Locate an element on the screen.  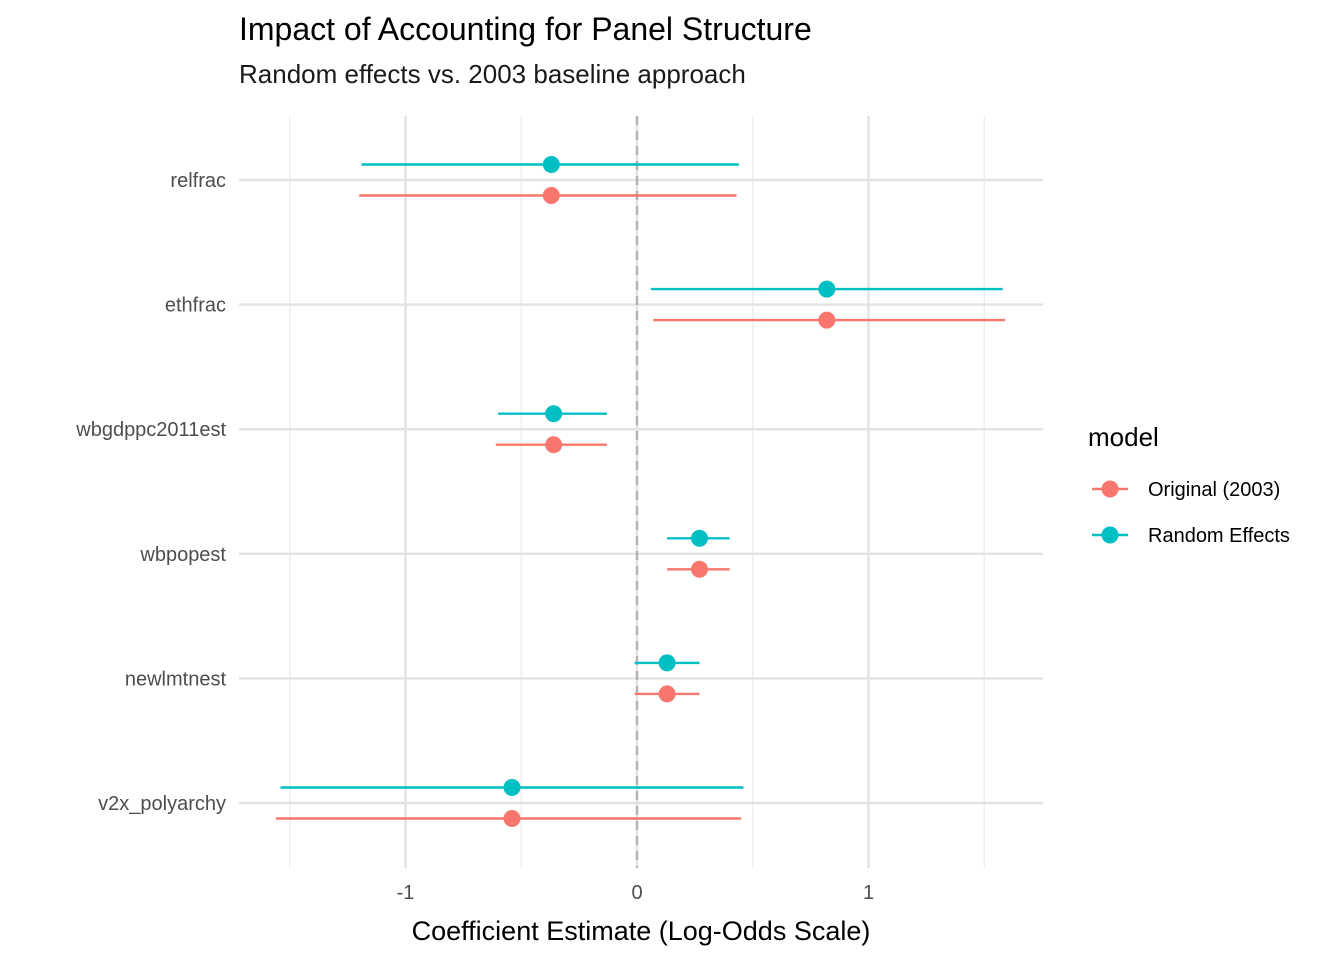
legend-title: model is located at coordinates (1123, 437).